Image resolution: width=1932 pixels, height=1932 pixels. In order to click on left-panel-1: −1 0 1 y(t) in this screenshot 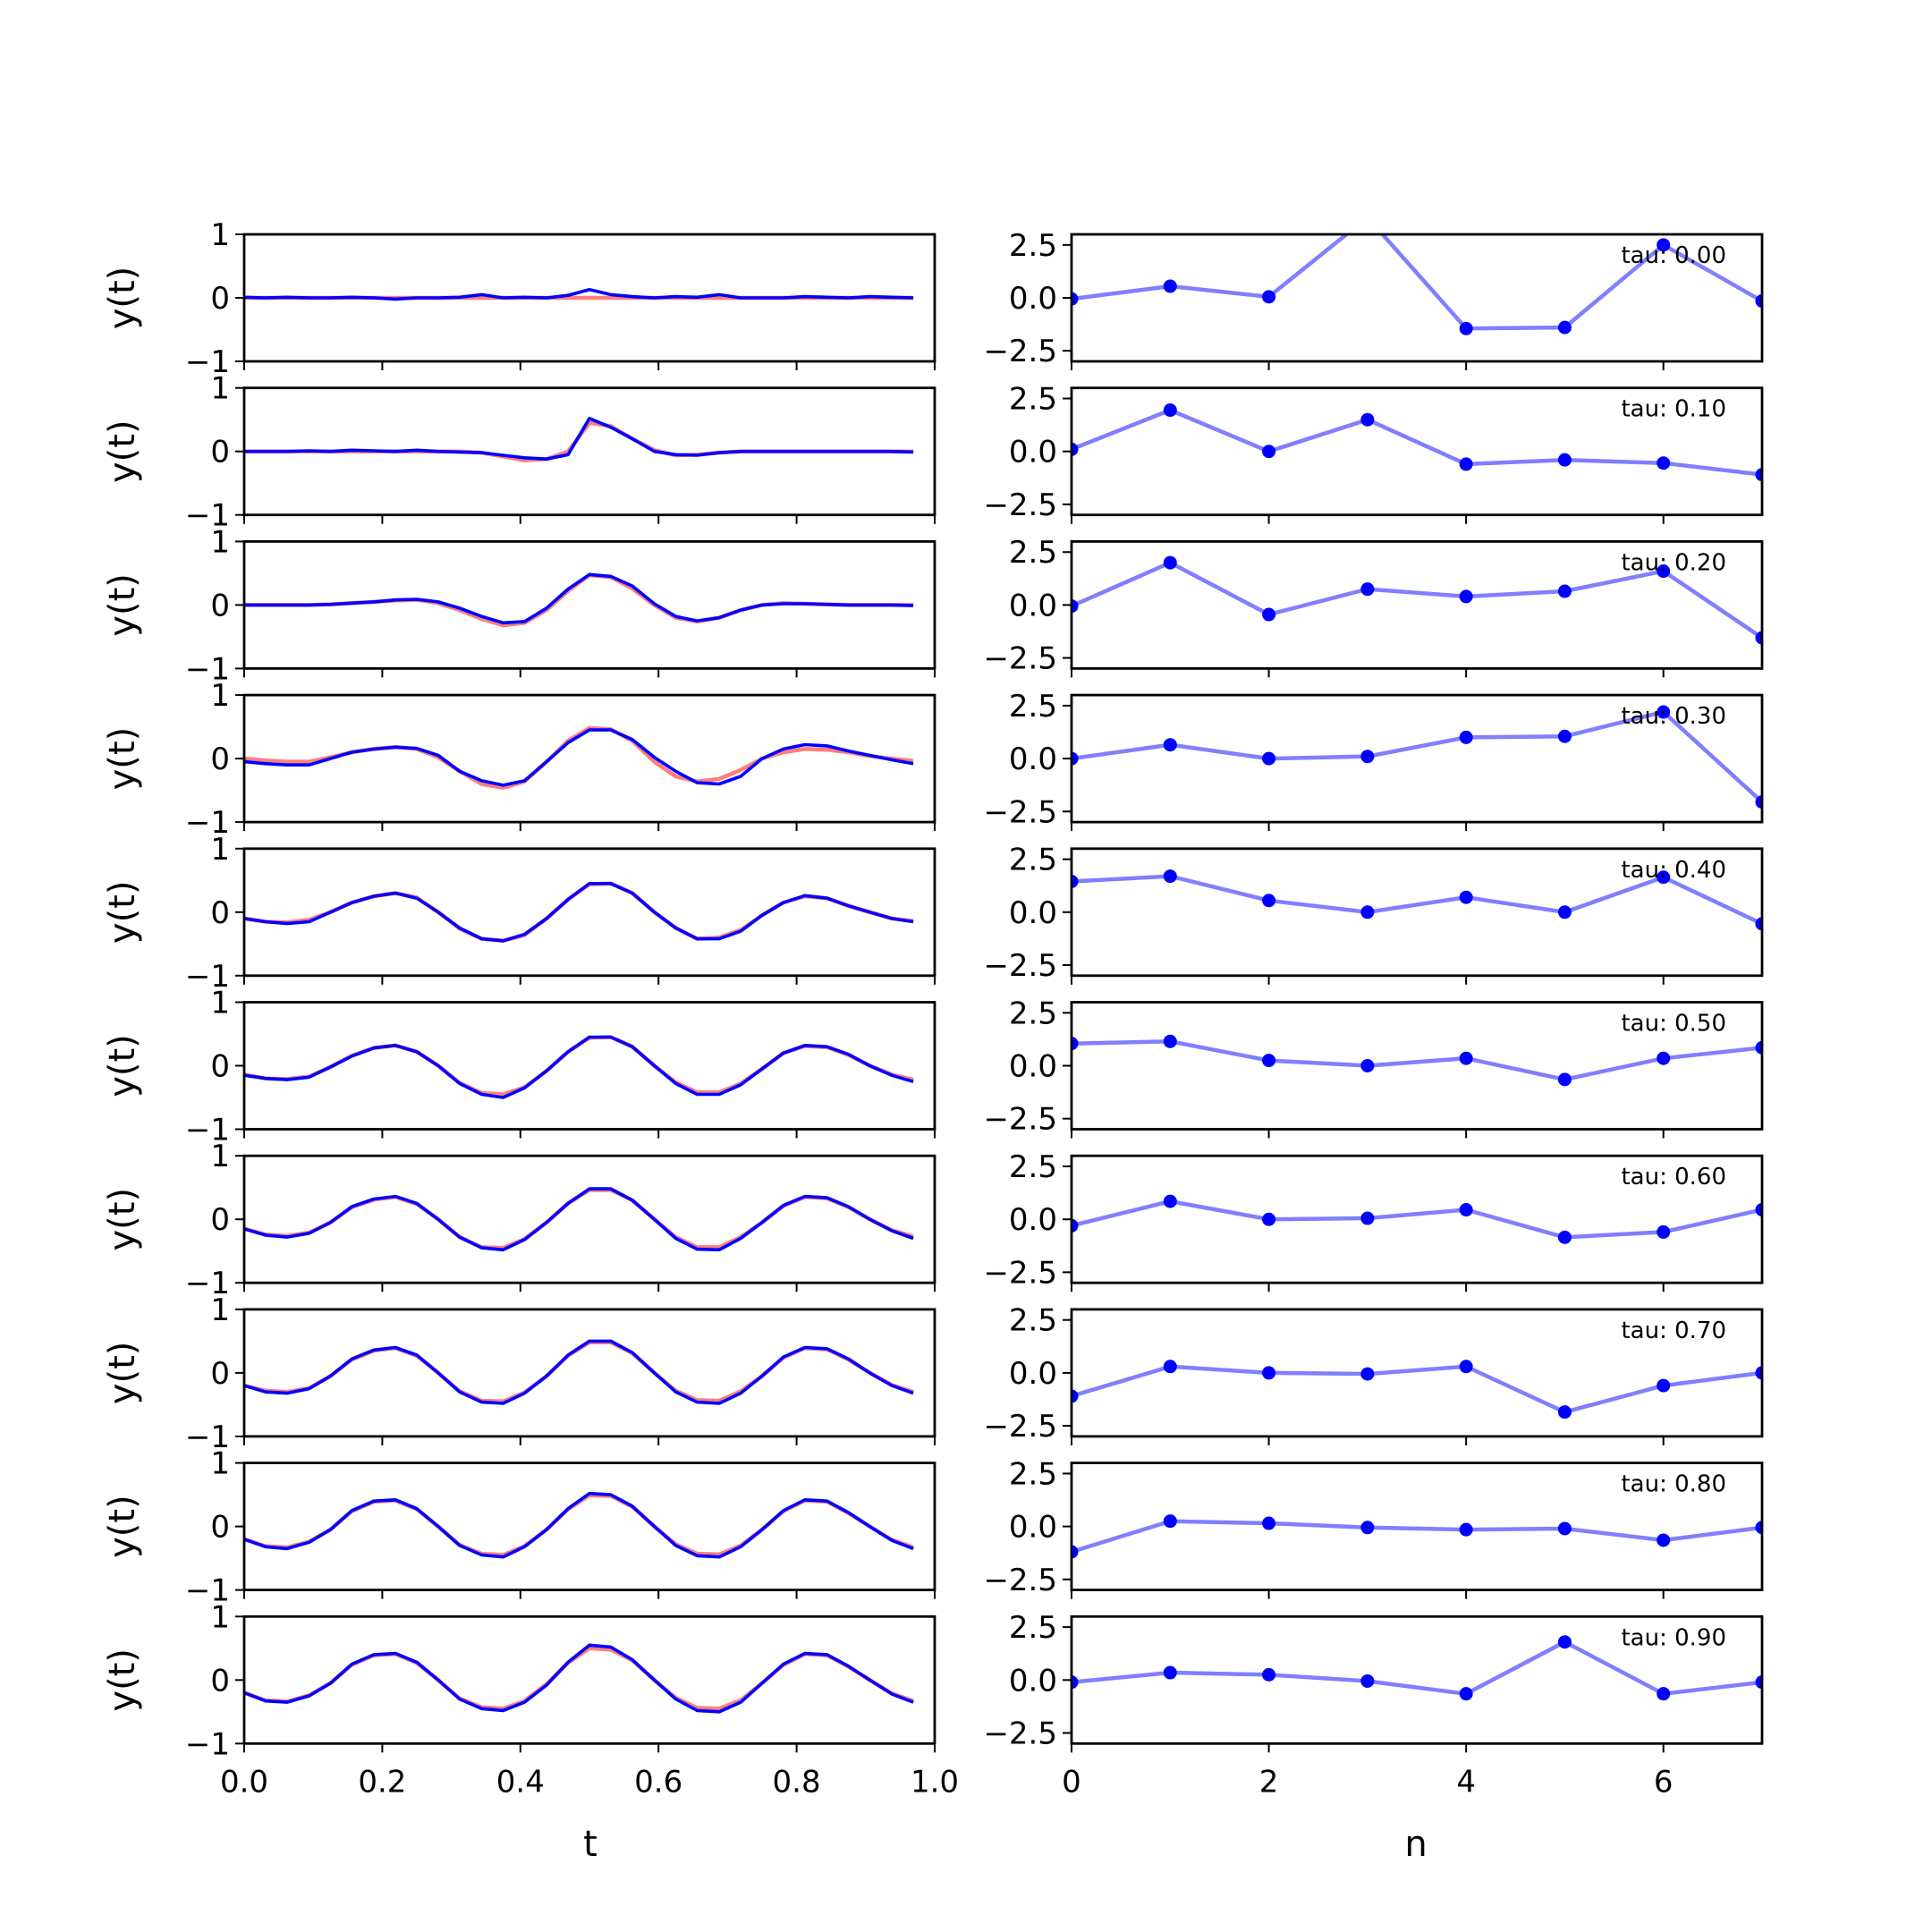, I will do `click(519, 452)`.